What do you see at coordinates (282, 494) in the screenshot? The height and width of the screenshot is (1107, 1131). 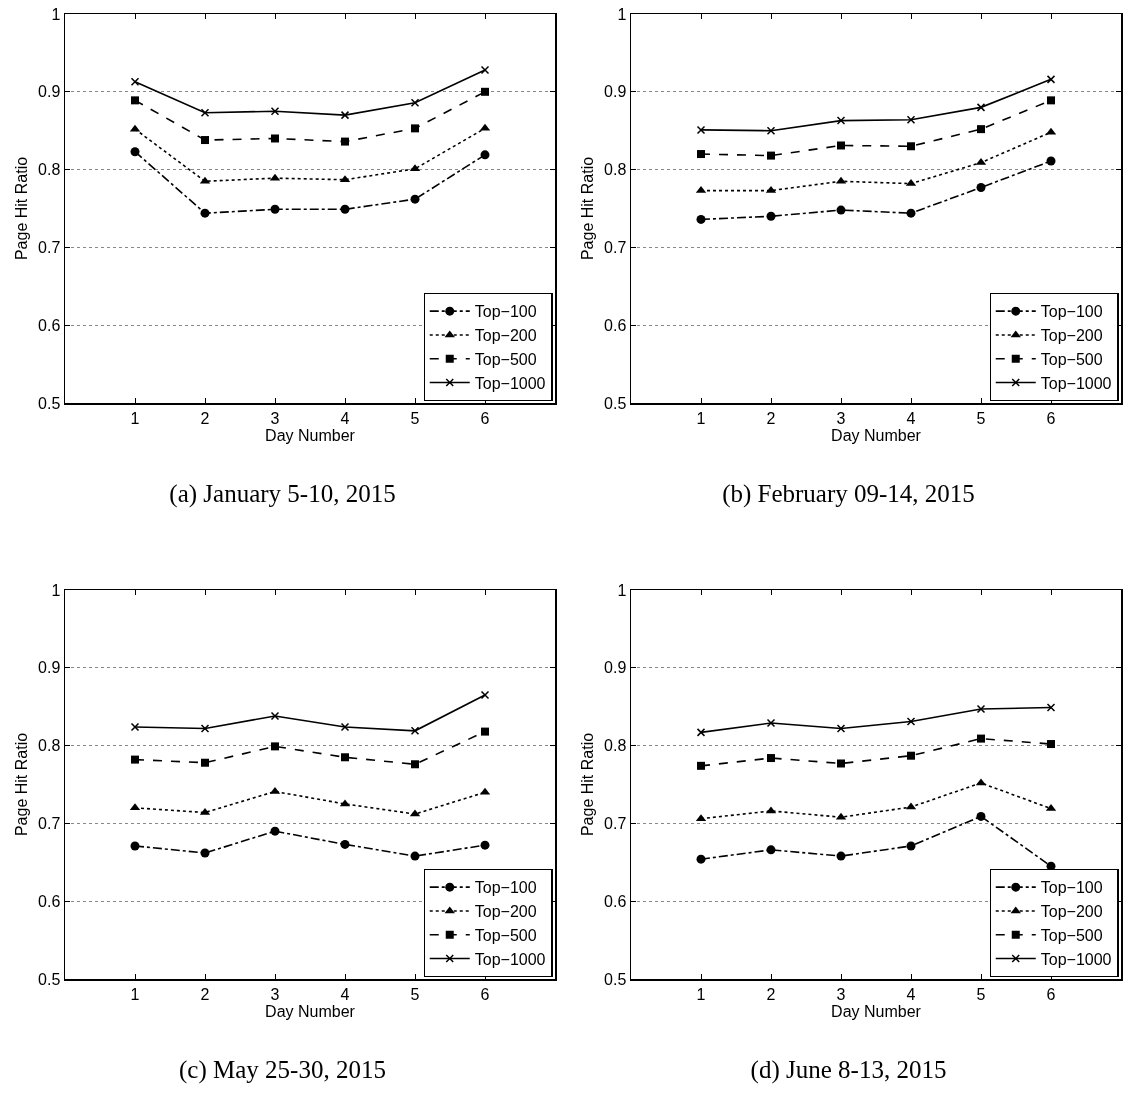 I see `text: (a) January 5-10, 2015` at bounding box center [282, 494].